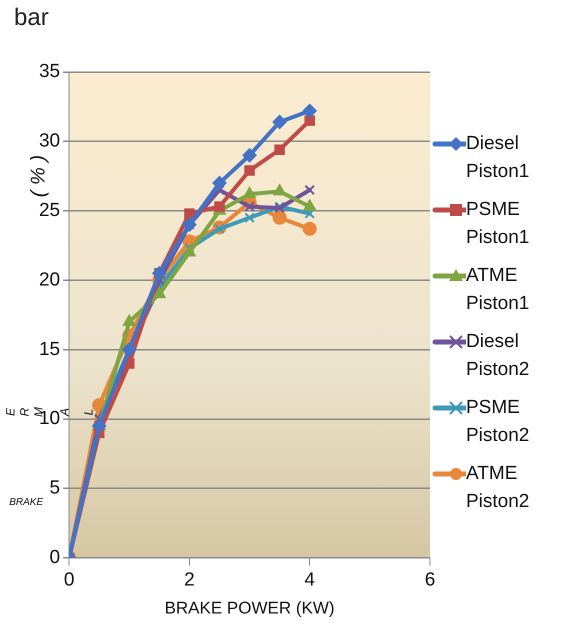 The width and height of the screenshot is (567, 635). Describe the element at coordinates (498, 224) in the screenshot. I see `legend-label: PSME Piston1` at that location.